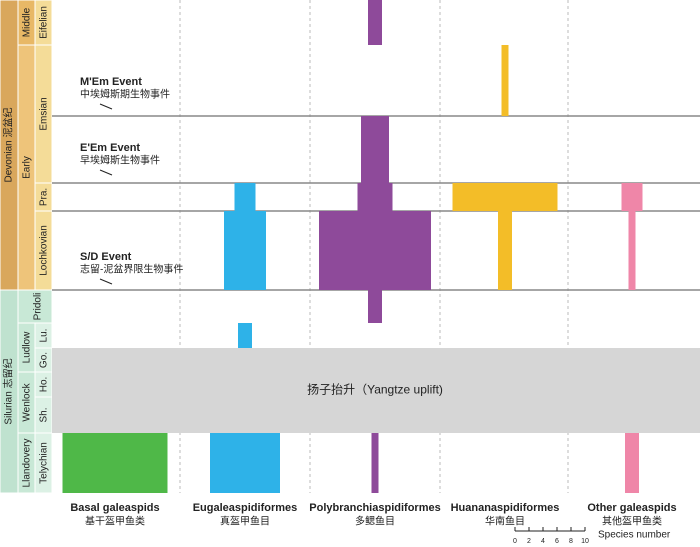 Image resolution: width=700 pixels, height=547 pixels. Describe the element at coordinates (515, 541) in the screenshot. I see `scale-tick-label: 0` at that location.